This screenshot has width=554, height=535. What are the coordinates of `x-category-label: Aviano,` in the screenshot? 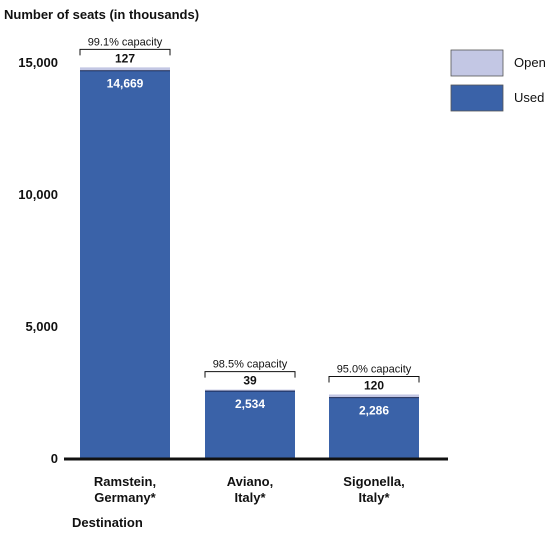 It's located at (250, 481).